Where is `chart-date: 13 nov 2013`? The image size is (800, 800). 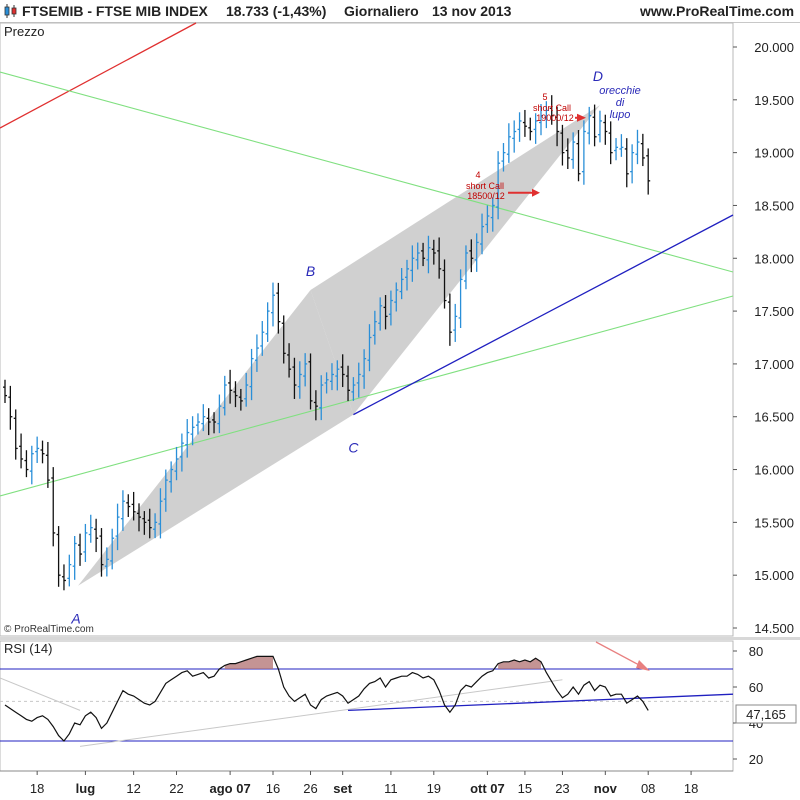
chart-date: 13 nov 2013 is located at coordinates (472, 11).